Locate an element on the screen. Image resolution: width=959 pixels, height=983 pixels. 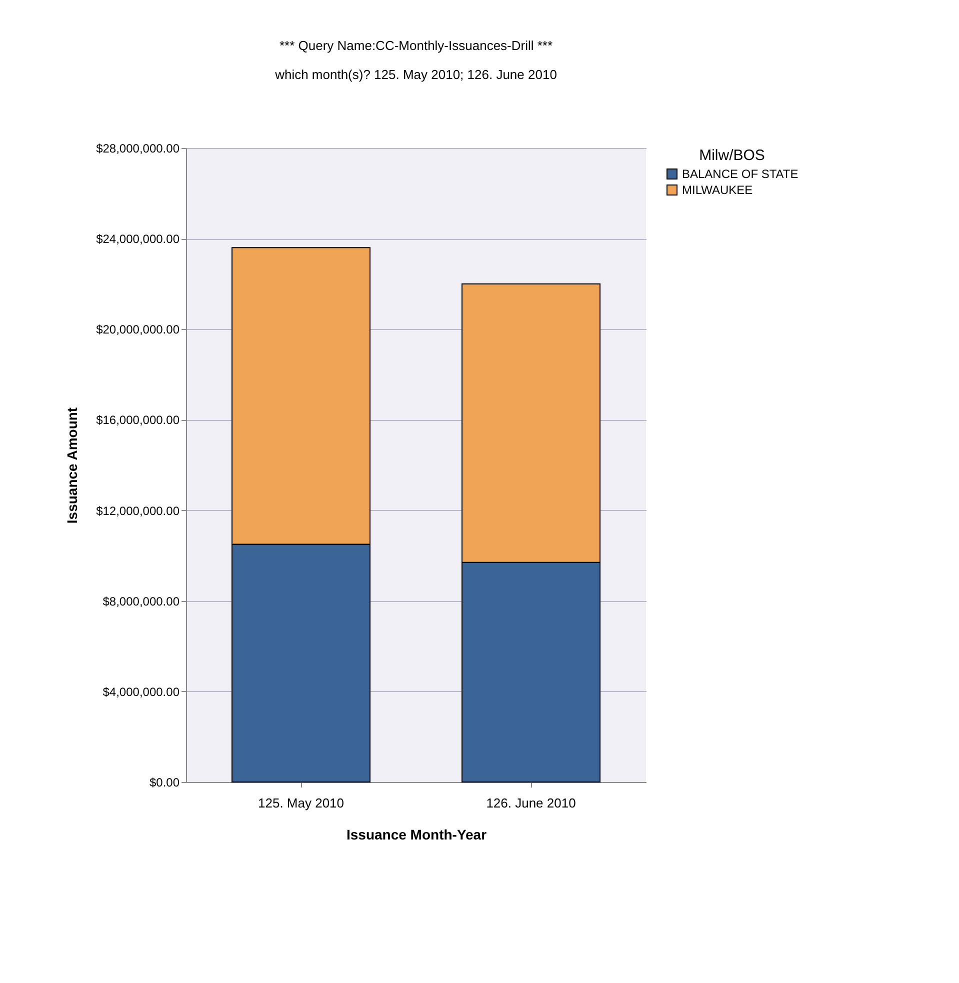
y-tick-label: $4,000,000.00 is located at coordinates (141, 691).